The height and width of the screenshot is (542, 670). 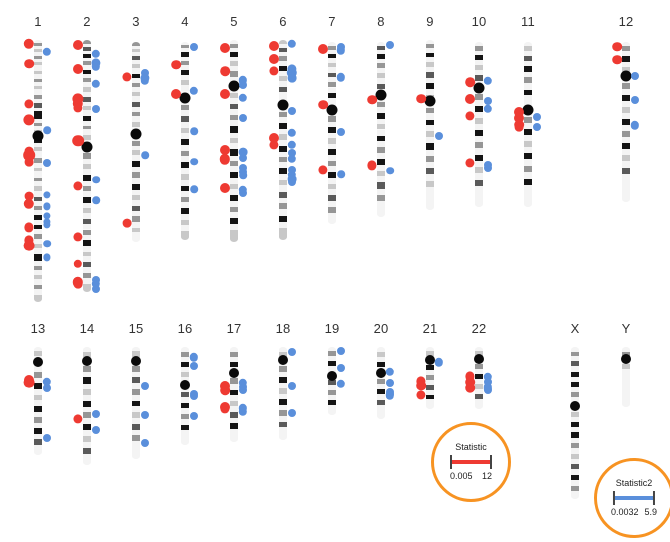 I want to click on chromosome-label-7: 7, so click(x=332, y=21).